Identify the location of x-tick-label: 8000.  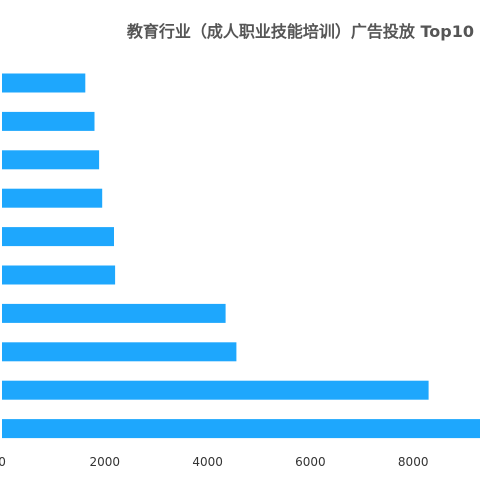
(413, 462).